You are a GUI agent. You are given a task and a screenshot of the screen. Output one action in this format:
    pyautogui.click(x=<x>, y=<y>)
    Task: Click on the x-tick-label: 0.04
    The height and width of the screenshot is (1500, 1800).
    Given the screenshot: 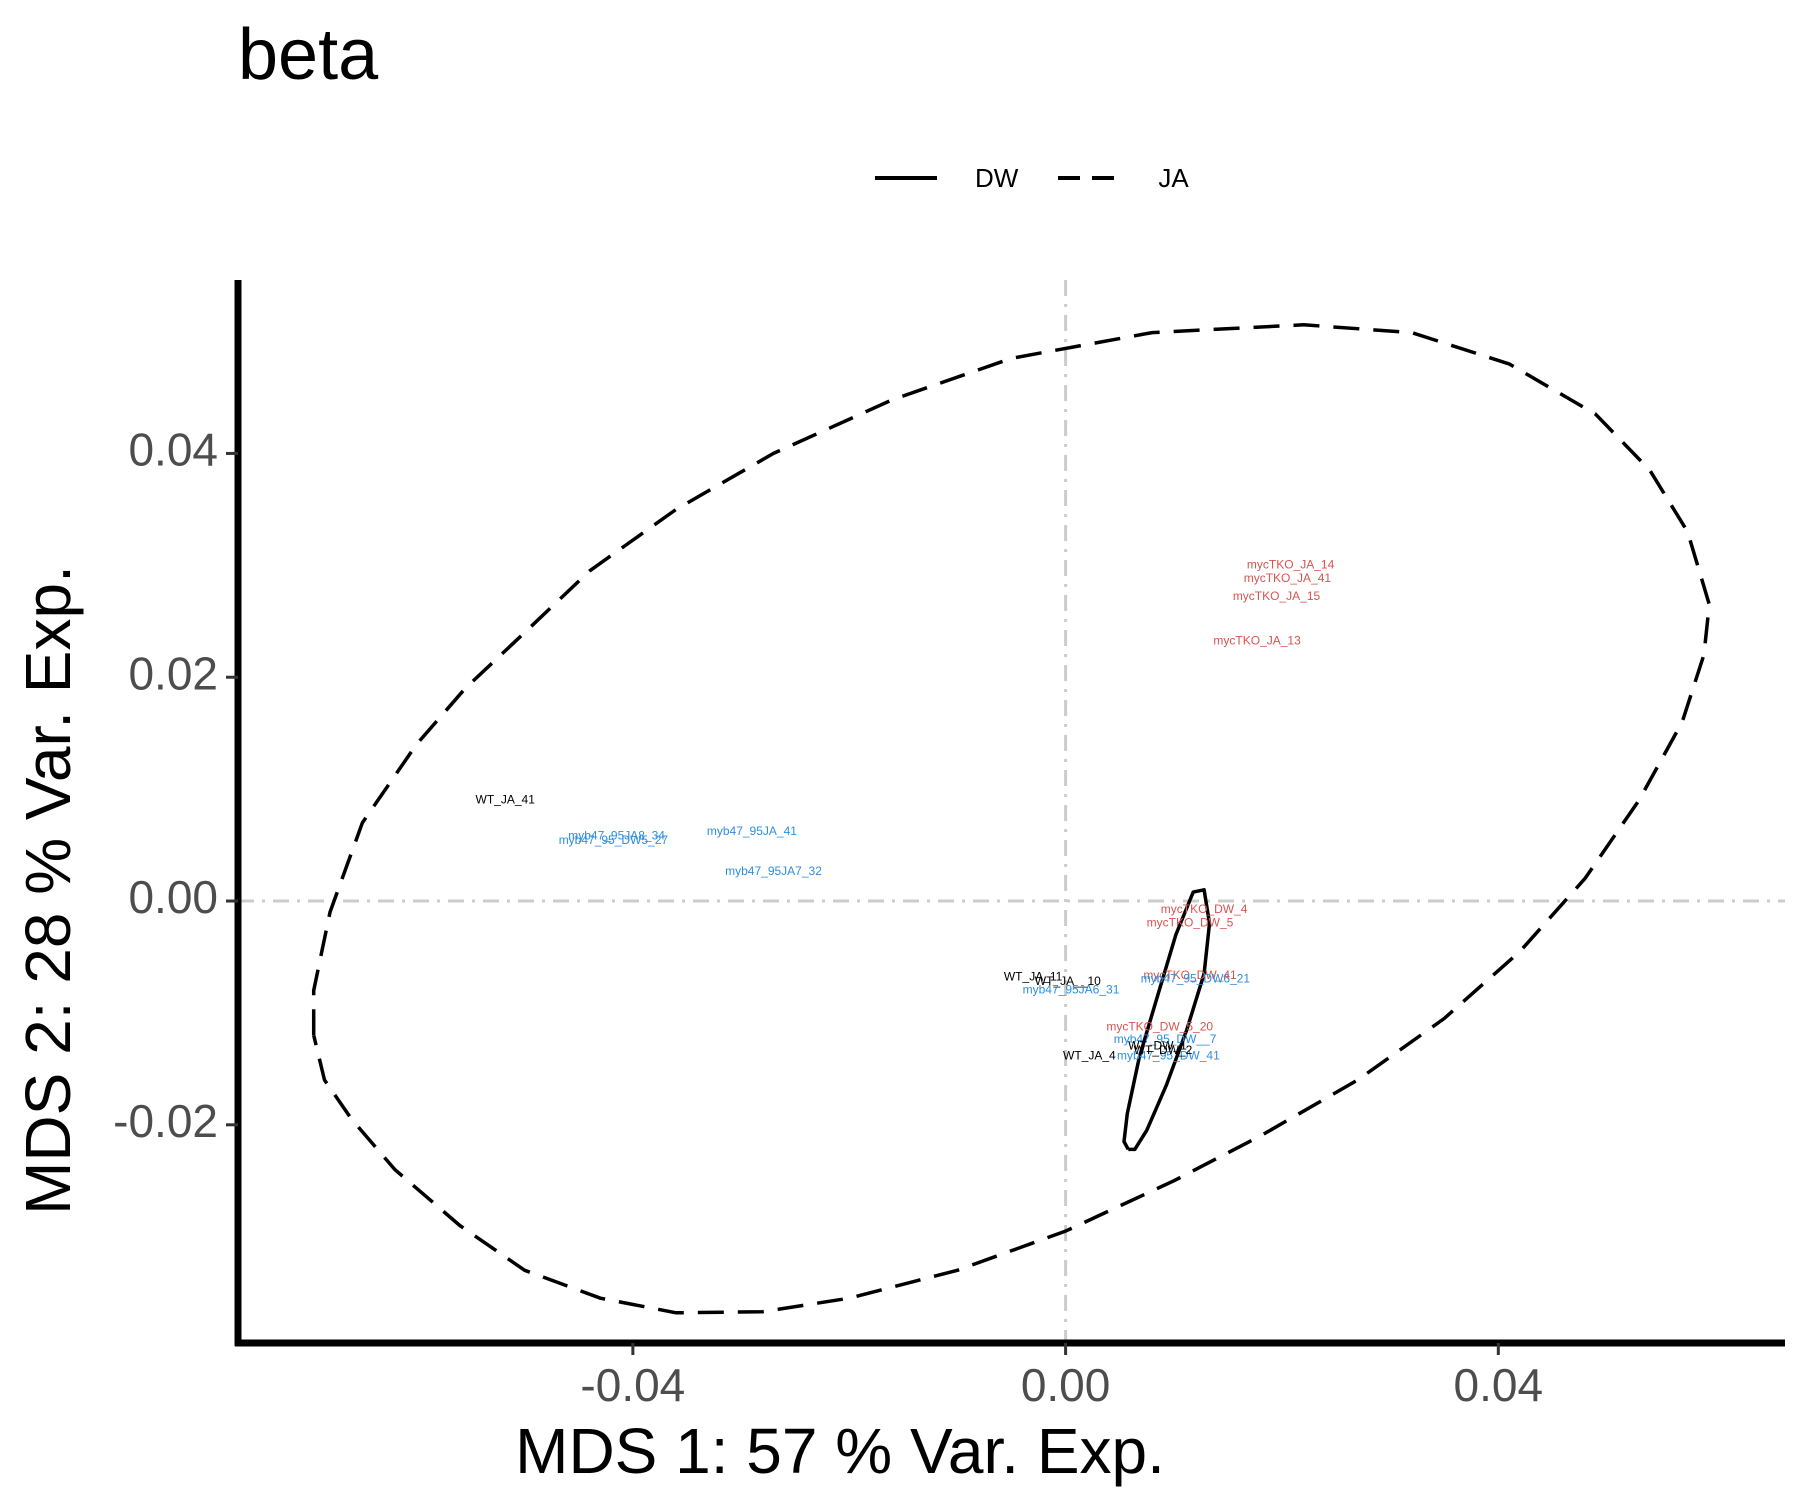 What is the action you would take?
    pyautogui.click(x=1499, y=1385)
    